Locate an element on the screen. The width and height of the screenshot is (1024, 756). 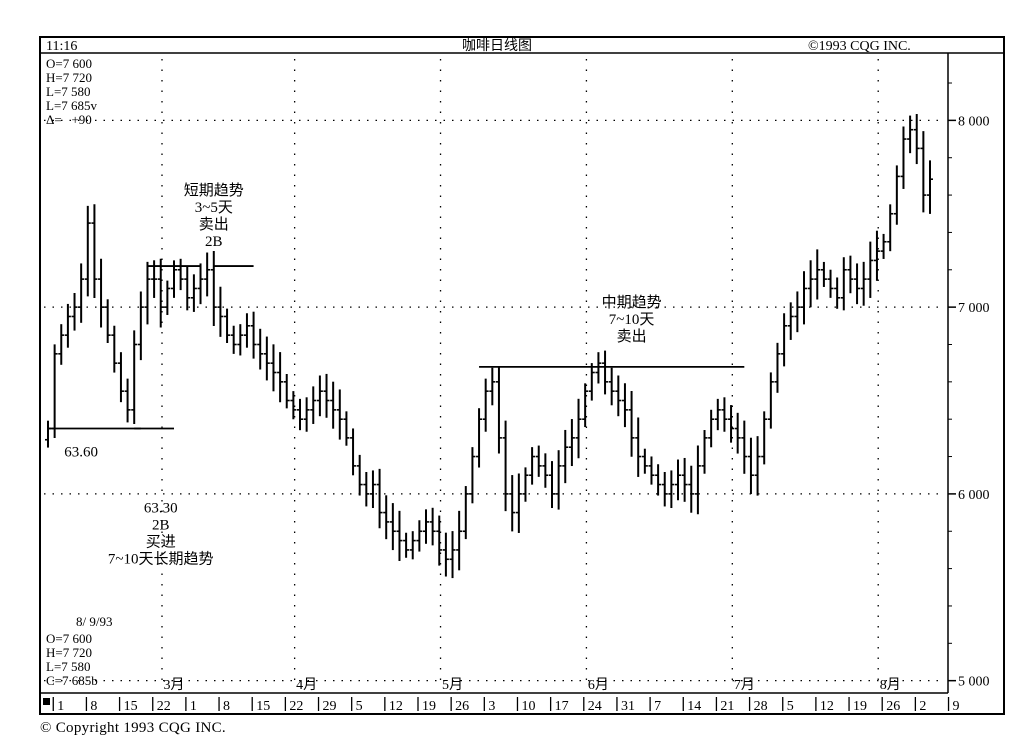
month-axis: 3月 4月 5月 6月 7月 8月 is located at coordinates (532, 685).